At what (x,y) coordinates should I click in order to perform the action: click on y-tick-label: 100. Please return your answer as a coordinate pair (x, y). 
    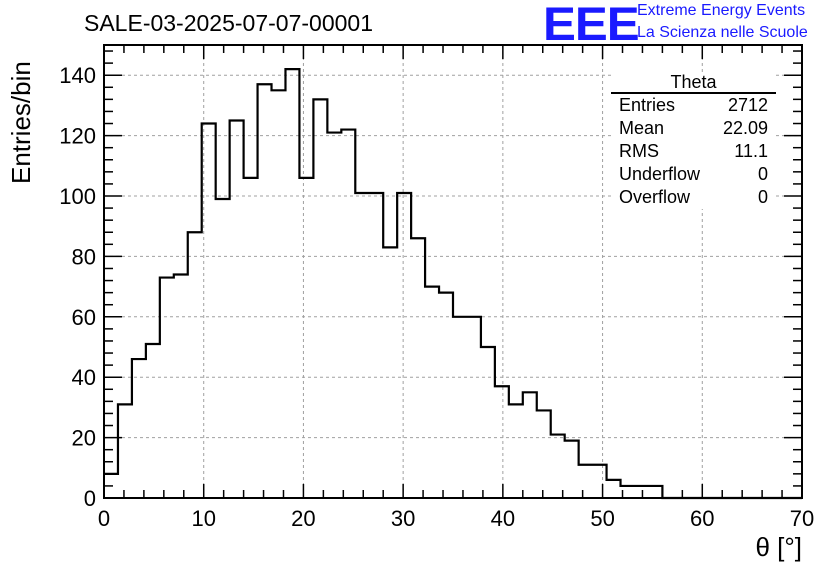
    Looking at the image, I should click on (77, 196).